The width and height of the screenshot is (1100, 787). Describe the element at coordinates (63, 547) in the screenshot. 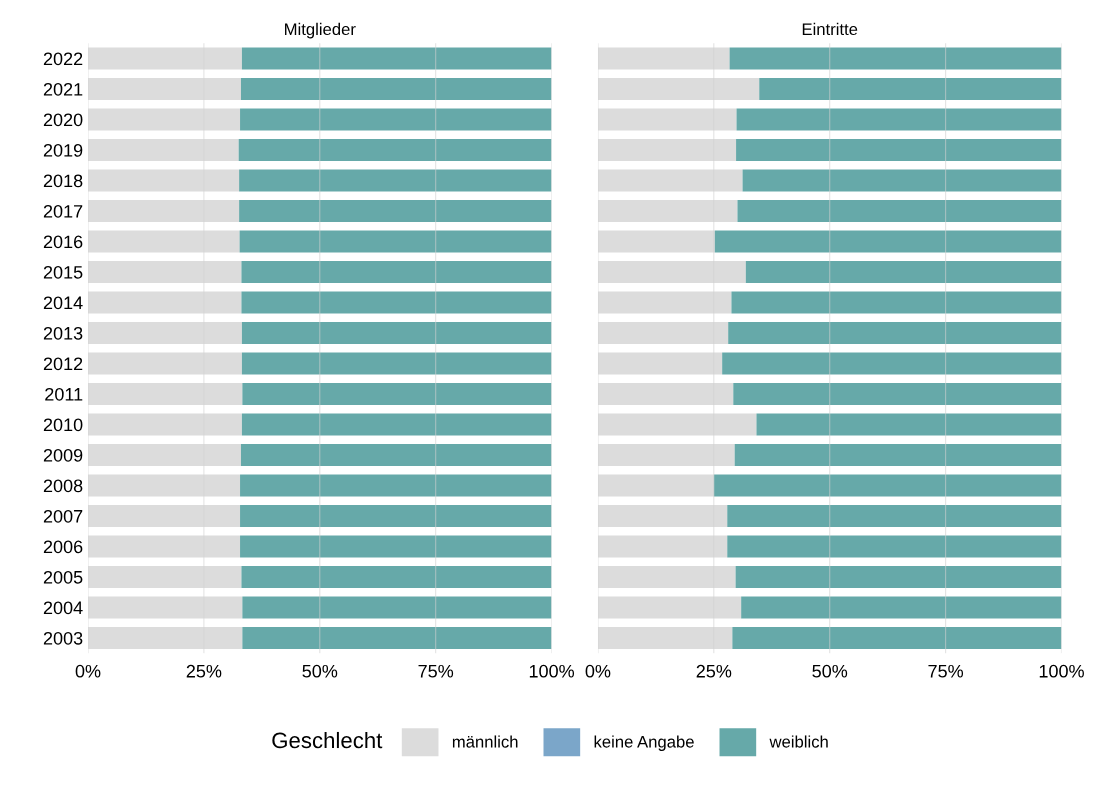

I see `y-tick-label: 2006` at that location.